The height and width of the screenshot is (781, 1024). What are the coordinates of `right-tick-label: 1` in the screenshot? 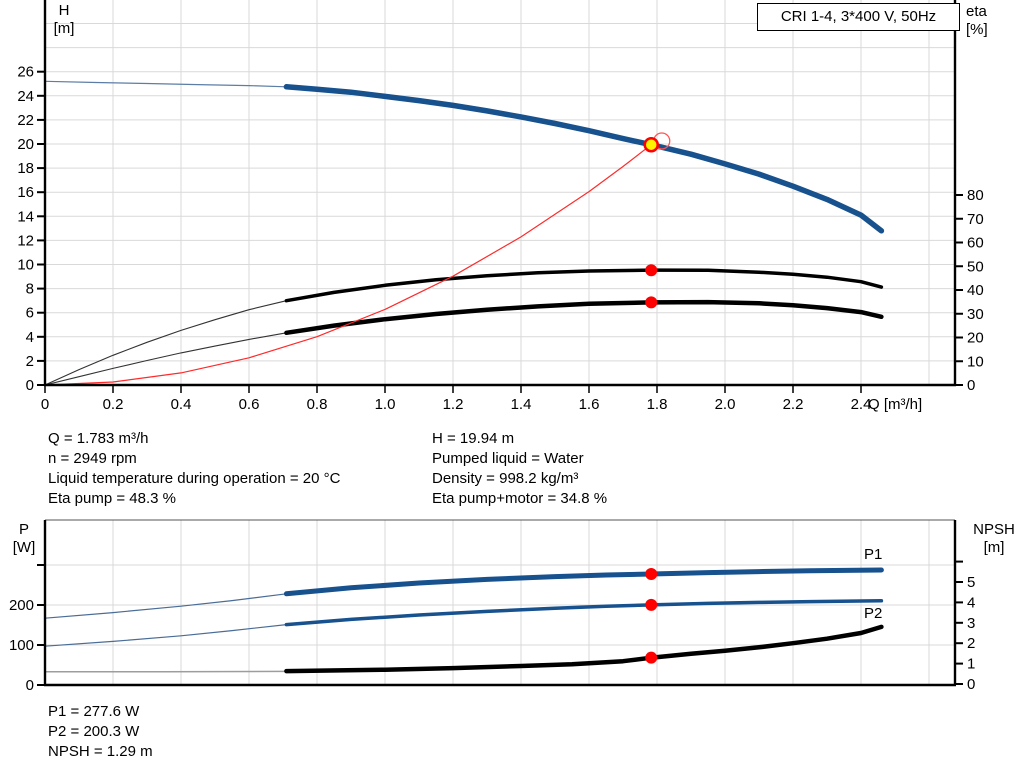 It's located at (971, 664).